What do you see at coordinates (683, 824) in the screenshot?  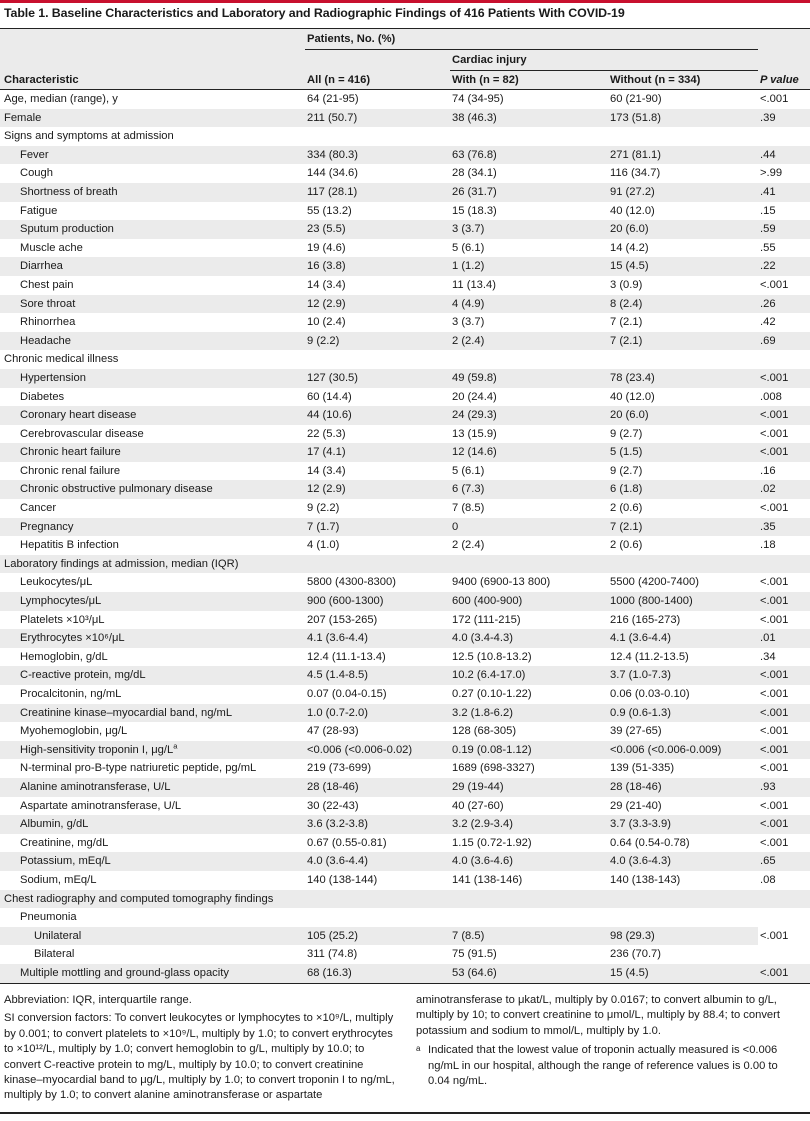 I see `cell-without: 3.7 (3.3-3.9)` at bounding box center [683, 824].